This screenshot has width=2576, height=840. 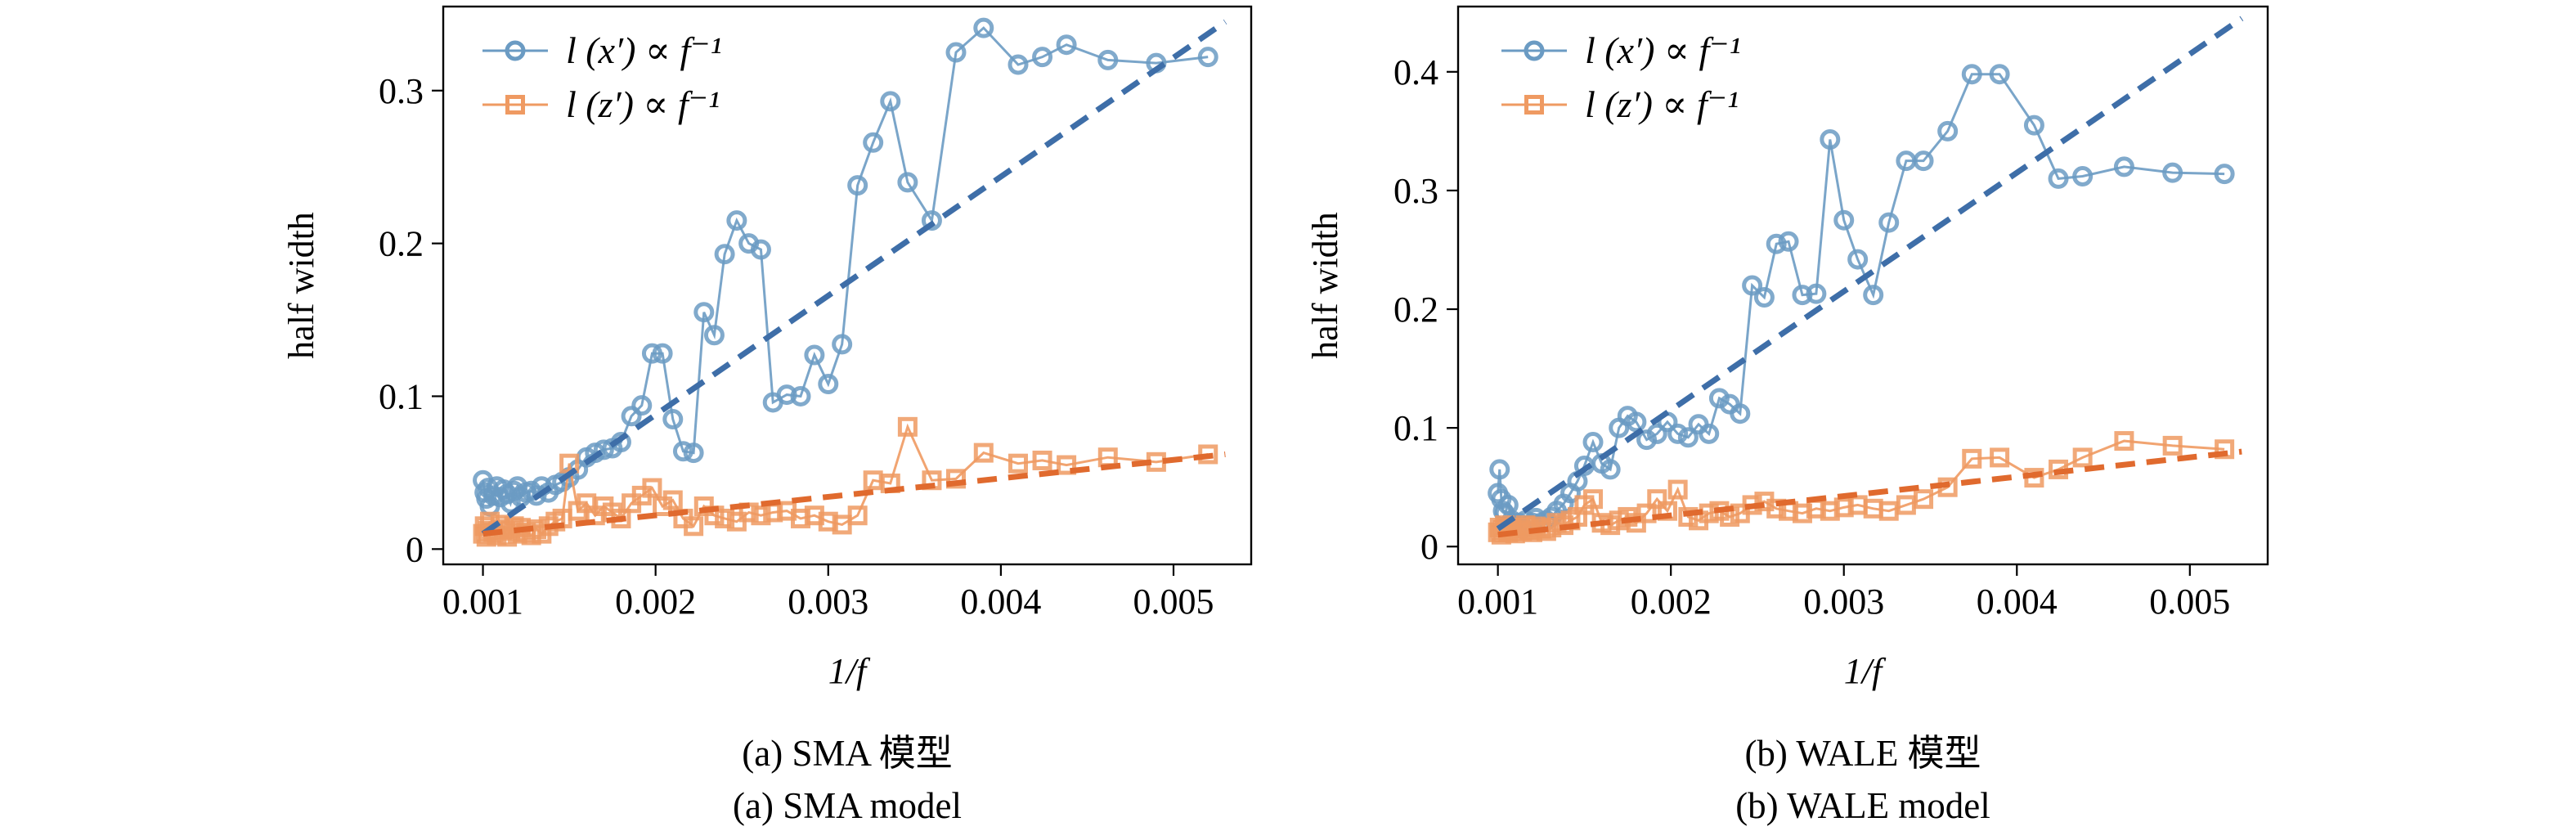 What do you see at coordinates (643, 104) in the screenshot?
I see `legend-label: l (z′) ∝ f⁻¹` at bounding box center [643, 104].